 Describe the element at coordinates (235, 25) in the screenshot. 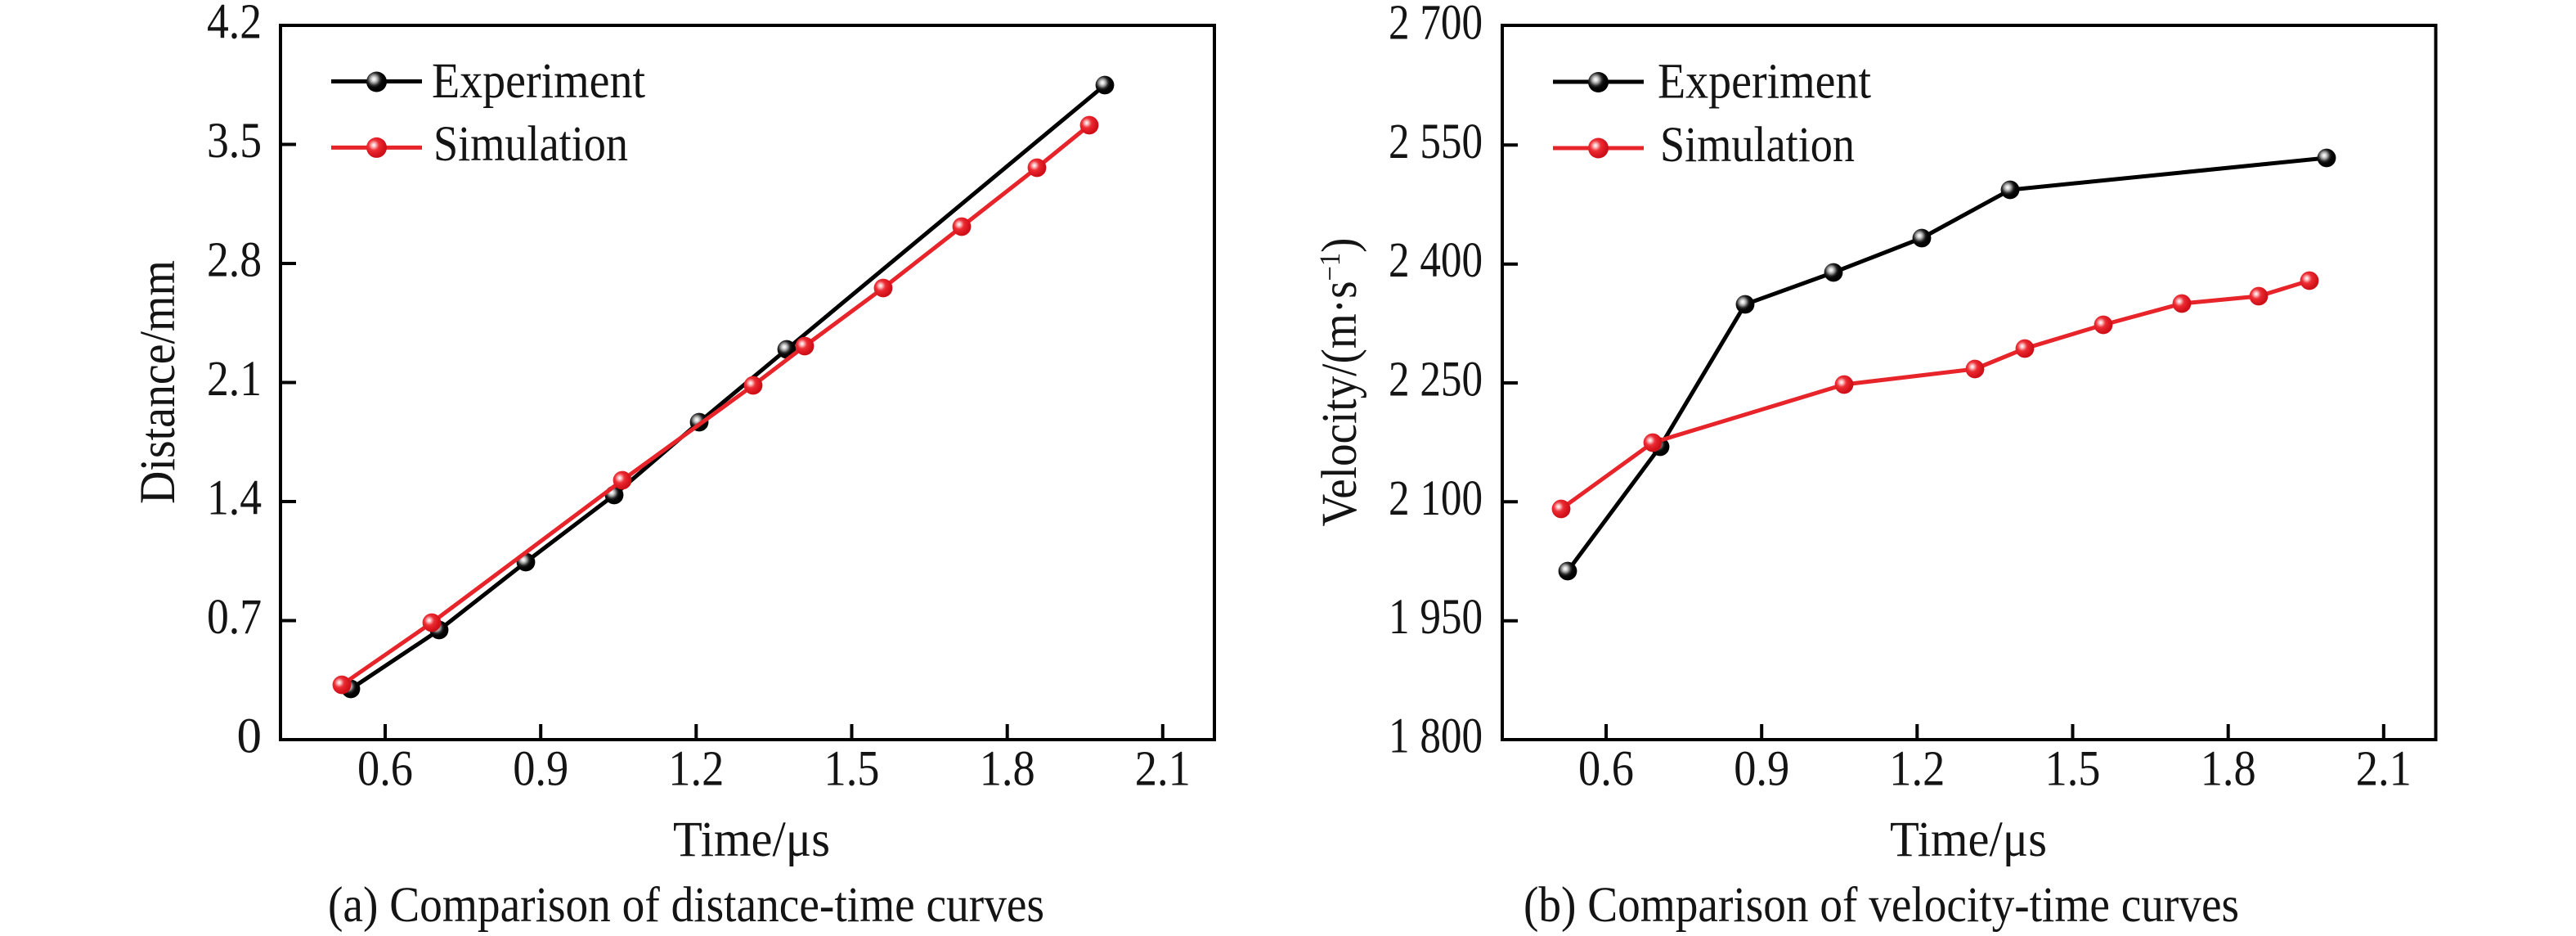

I see `svg-text: 4.2` at that location.